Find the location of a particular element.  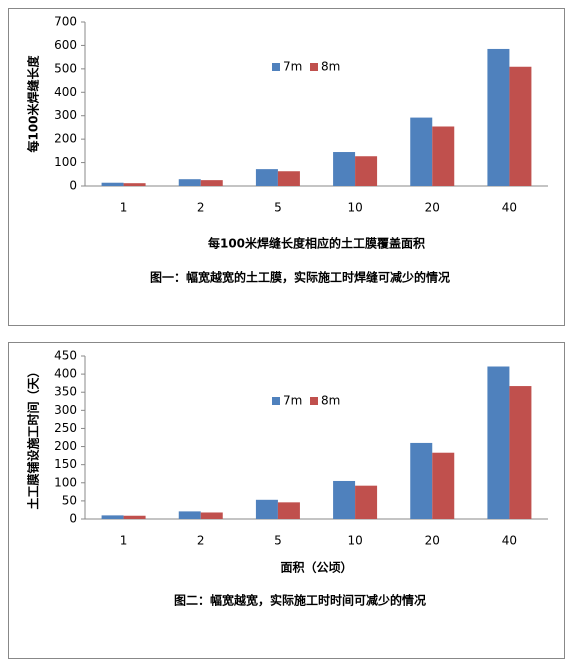

y-axis-label: 每100米焊缝长度 is located at coordinates (33, 103).